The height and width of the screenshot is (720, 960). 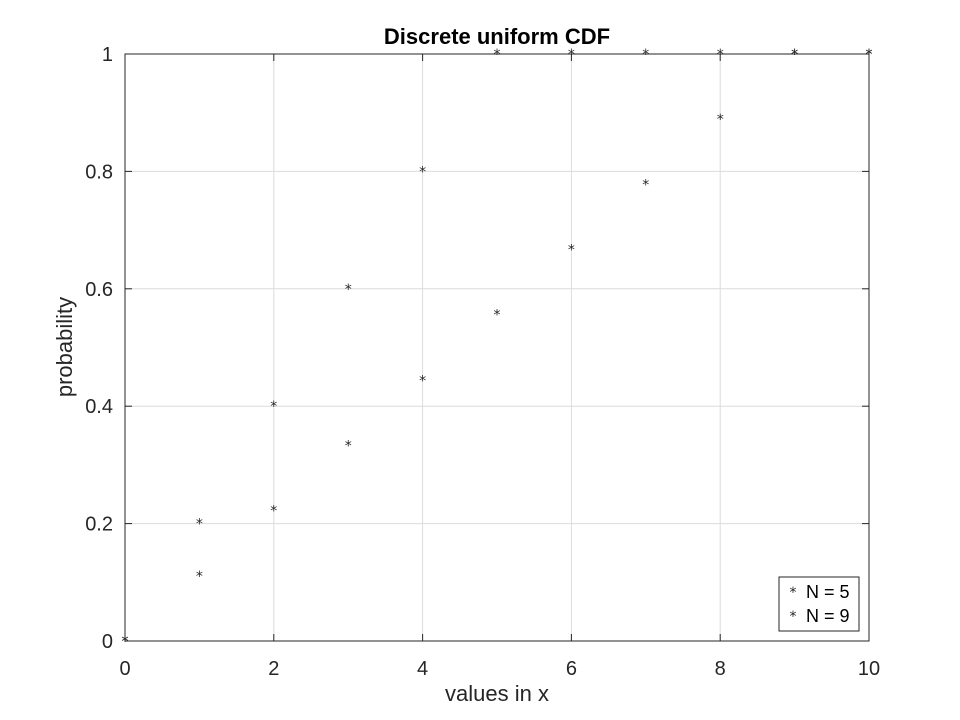 What do you see at coordinates (422, 669) in the screenshot?
I see `x-tick-label: 4` at bounding box center [422, 669].